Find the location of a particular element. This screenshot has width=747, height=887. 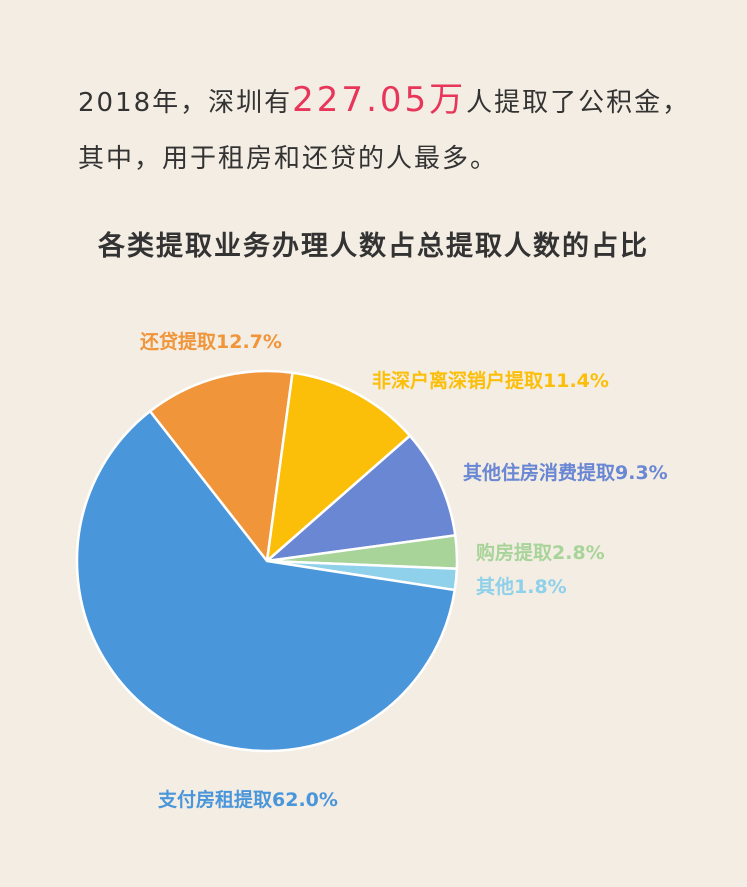

pie-slice-非深户离深销户提取 is located at coordinates (338, 468).